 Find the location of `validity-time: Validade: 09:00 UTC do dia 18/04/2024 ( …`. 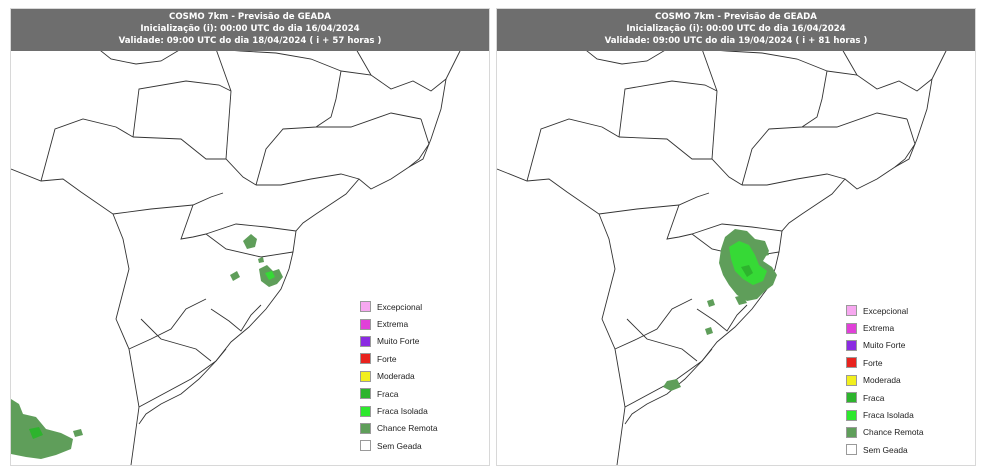

validity-time: Validade: 09:00 UTC do dia 18/04/2024 ( … is located at coordinates (250, 41).